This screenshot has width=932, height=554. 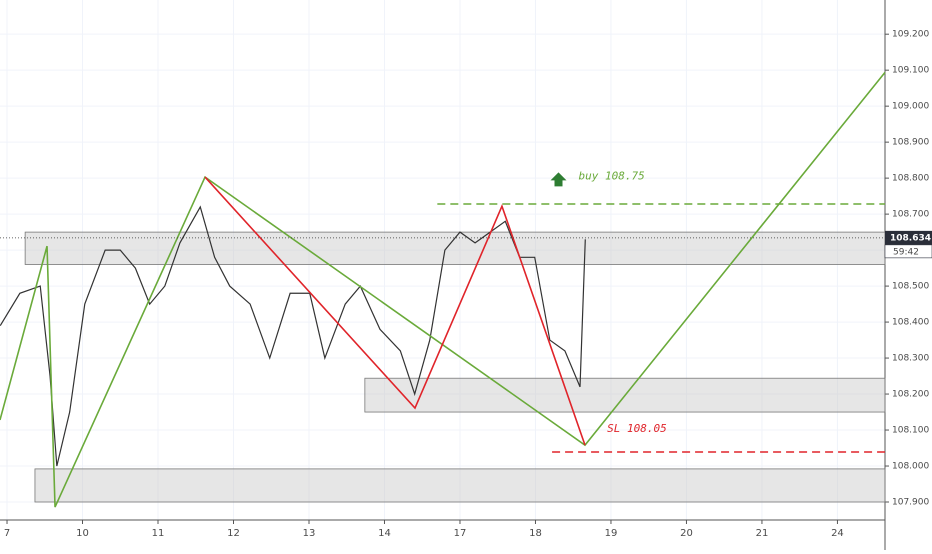 I want to click on price-tag, so click(x=908, y=237).